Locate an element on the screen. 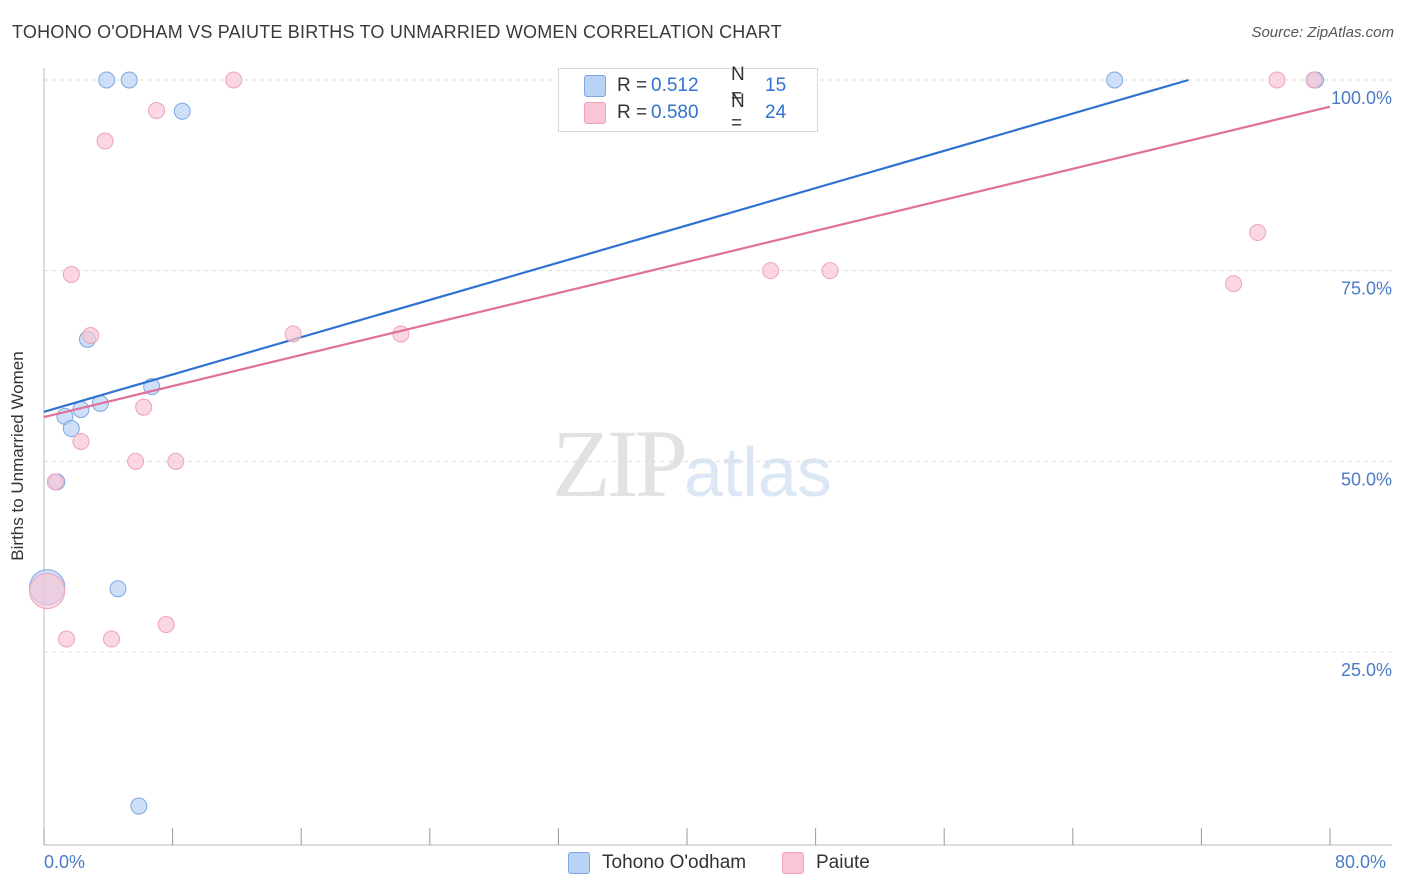 This screenshot has height=892, width=1406. y-tick-label: 75.0% is located at coordinates (1366, 289).